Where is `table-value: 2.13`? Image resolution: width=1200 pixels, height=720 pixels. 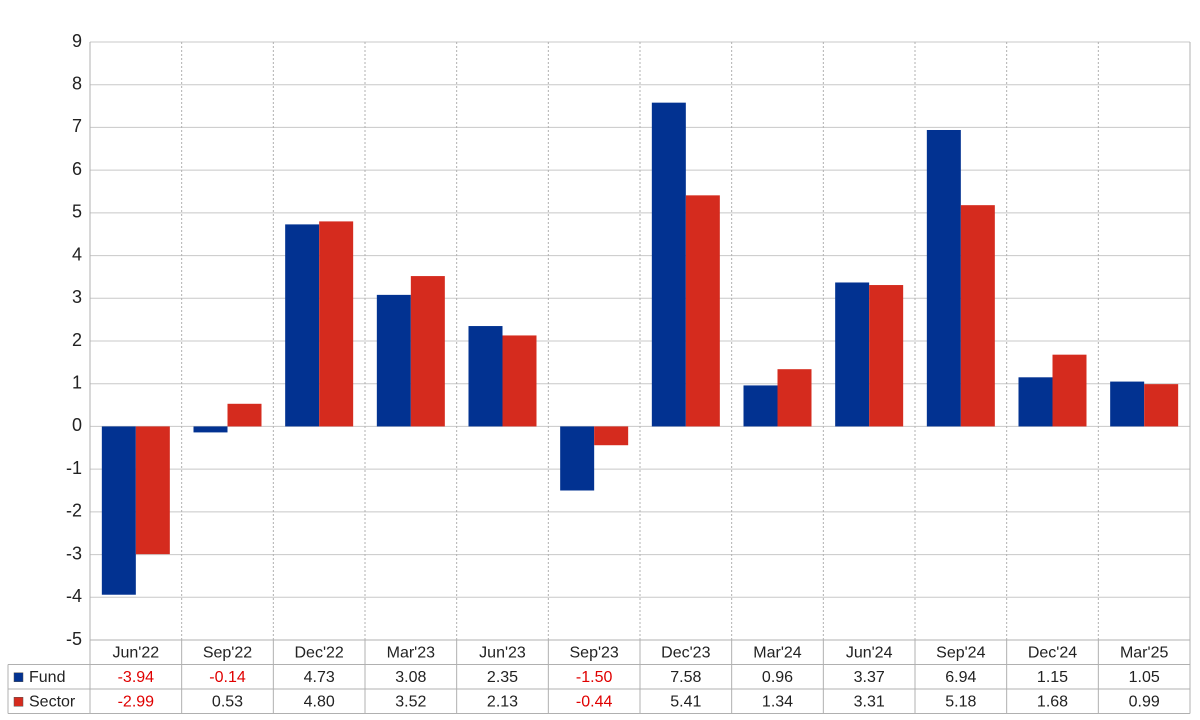 table-value: 2.13 is located at coordinates (502, 701).